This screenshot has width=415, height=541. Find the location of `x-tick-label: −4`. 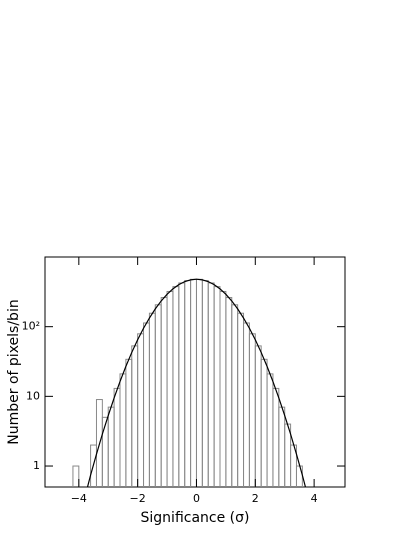

x-tick-label: −4 is located at coordinates (79, 498).